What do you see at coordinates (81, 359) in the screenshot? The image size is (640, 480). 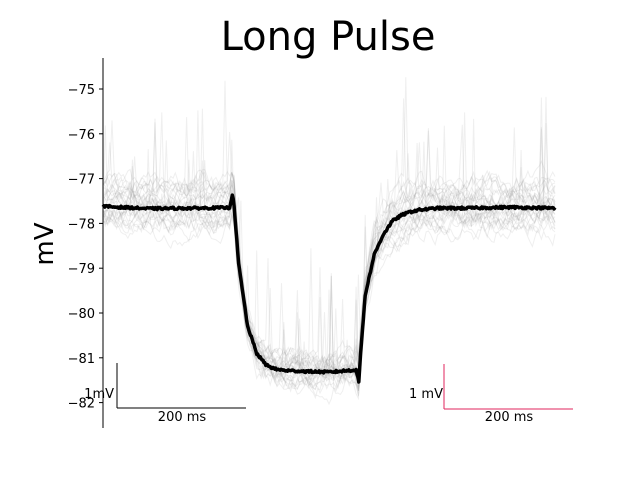 I see `y-tick-label: −81` at bounding box center [81, 359].